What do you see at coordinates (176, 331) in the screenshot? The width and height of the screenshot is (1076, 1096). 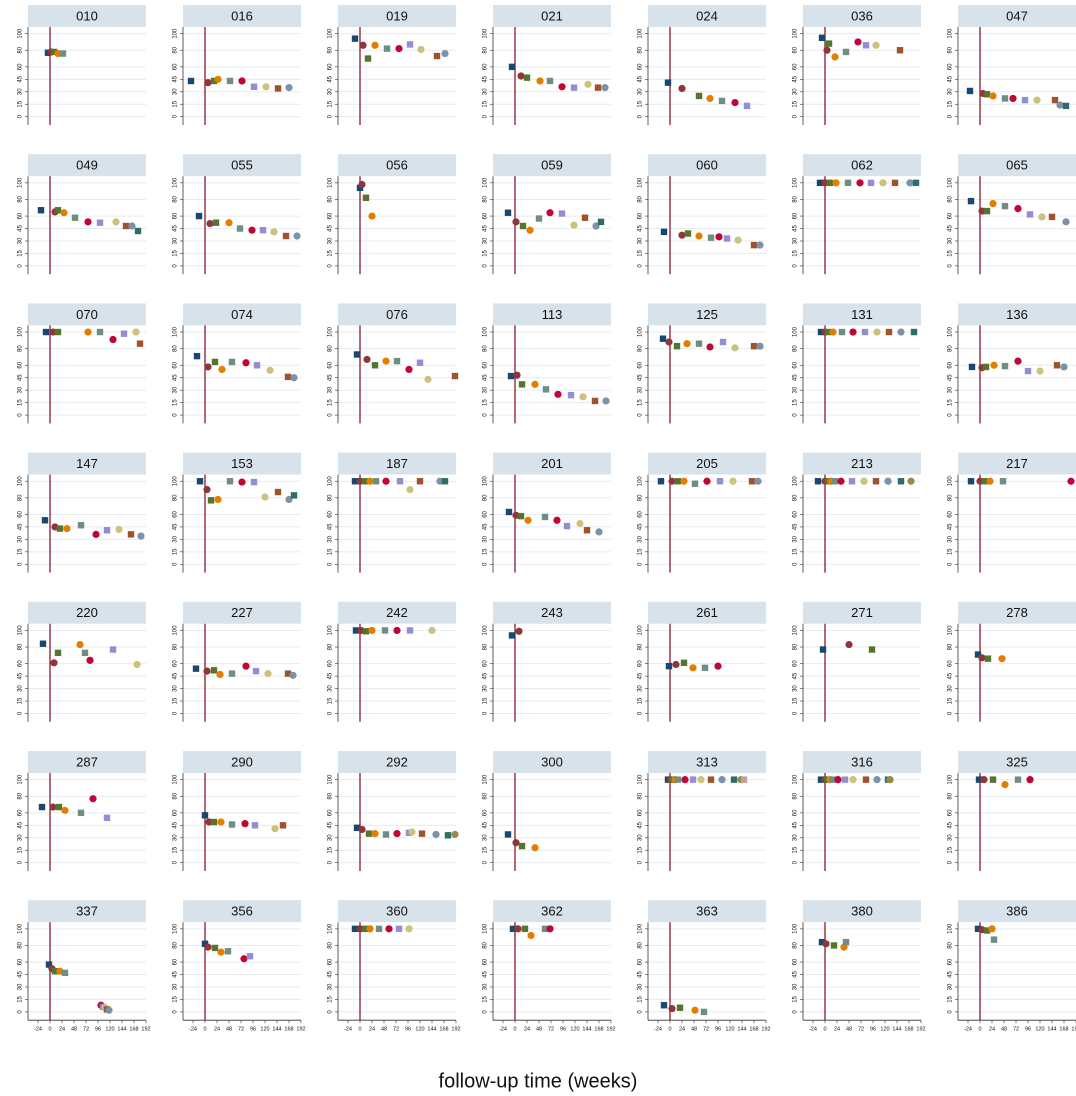 I see `y-tick-label: 100` at bounding box center [176, 331].